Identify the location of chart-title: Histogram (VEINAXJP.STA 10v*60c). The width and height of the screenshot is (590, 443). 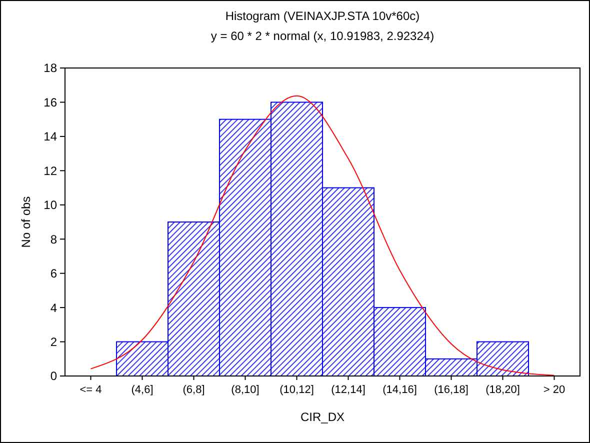
(322, 16).